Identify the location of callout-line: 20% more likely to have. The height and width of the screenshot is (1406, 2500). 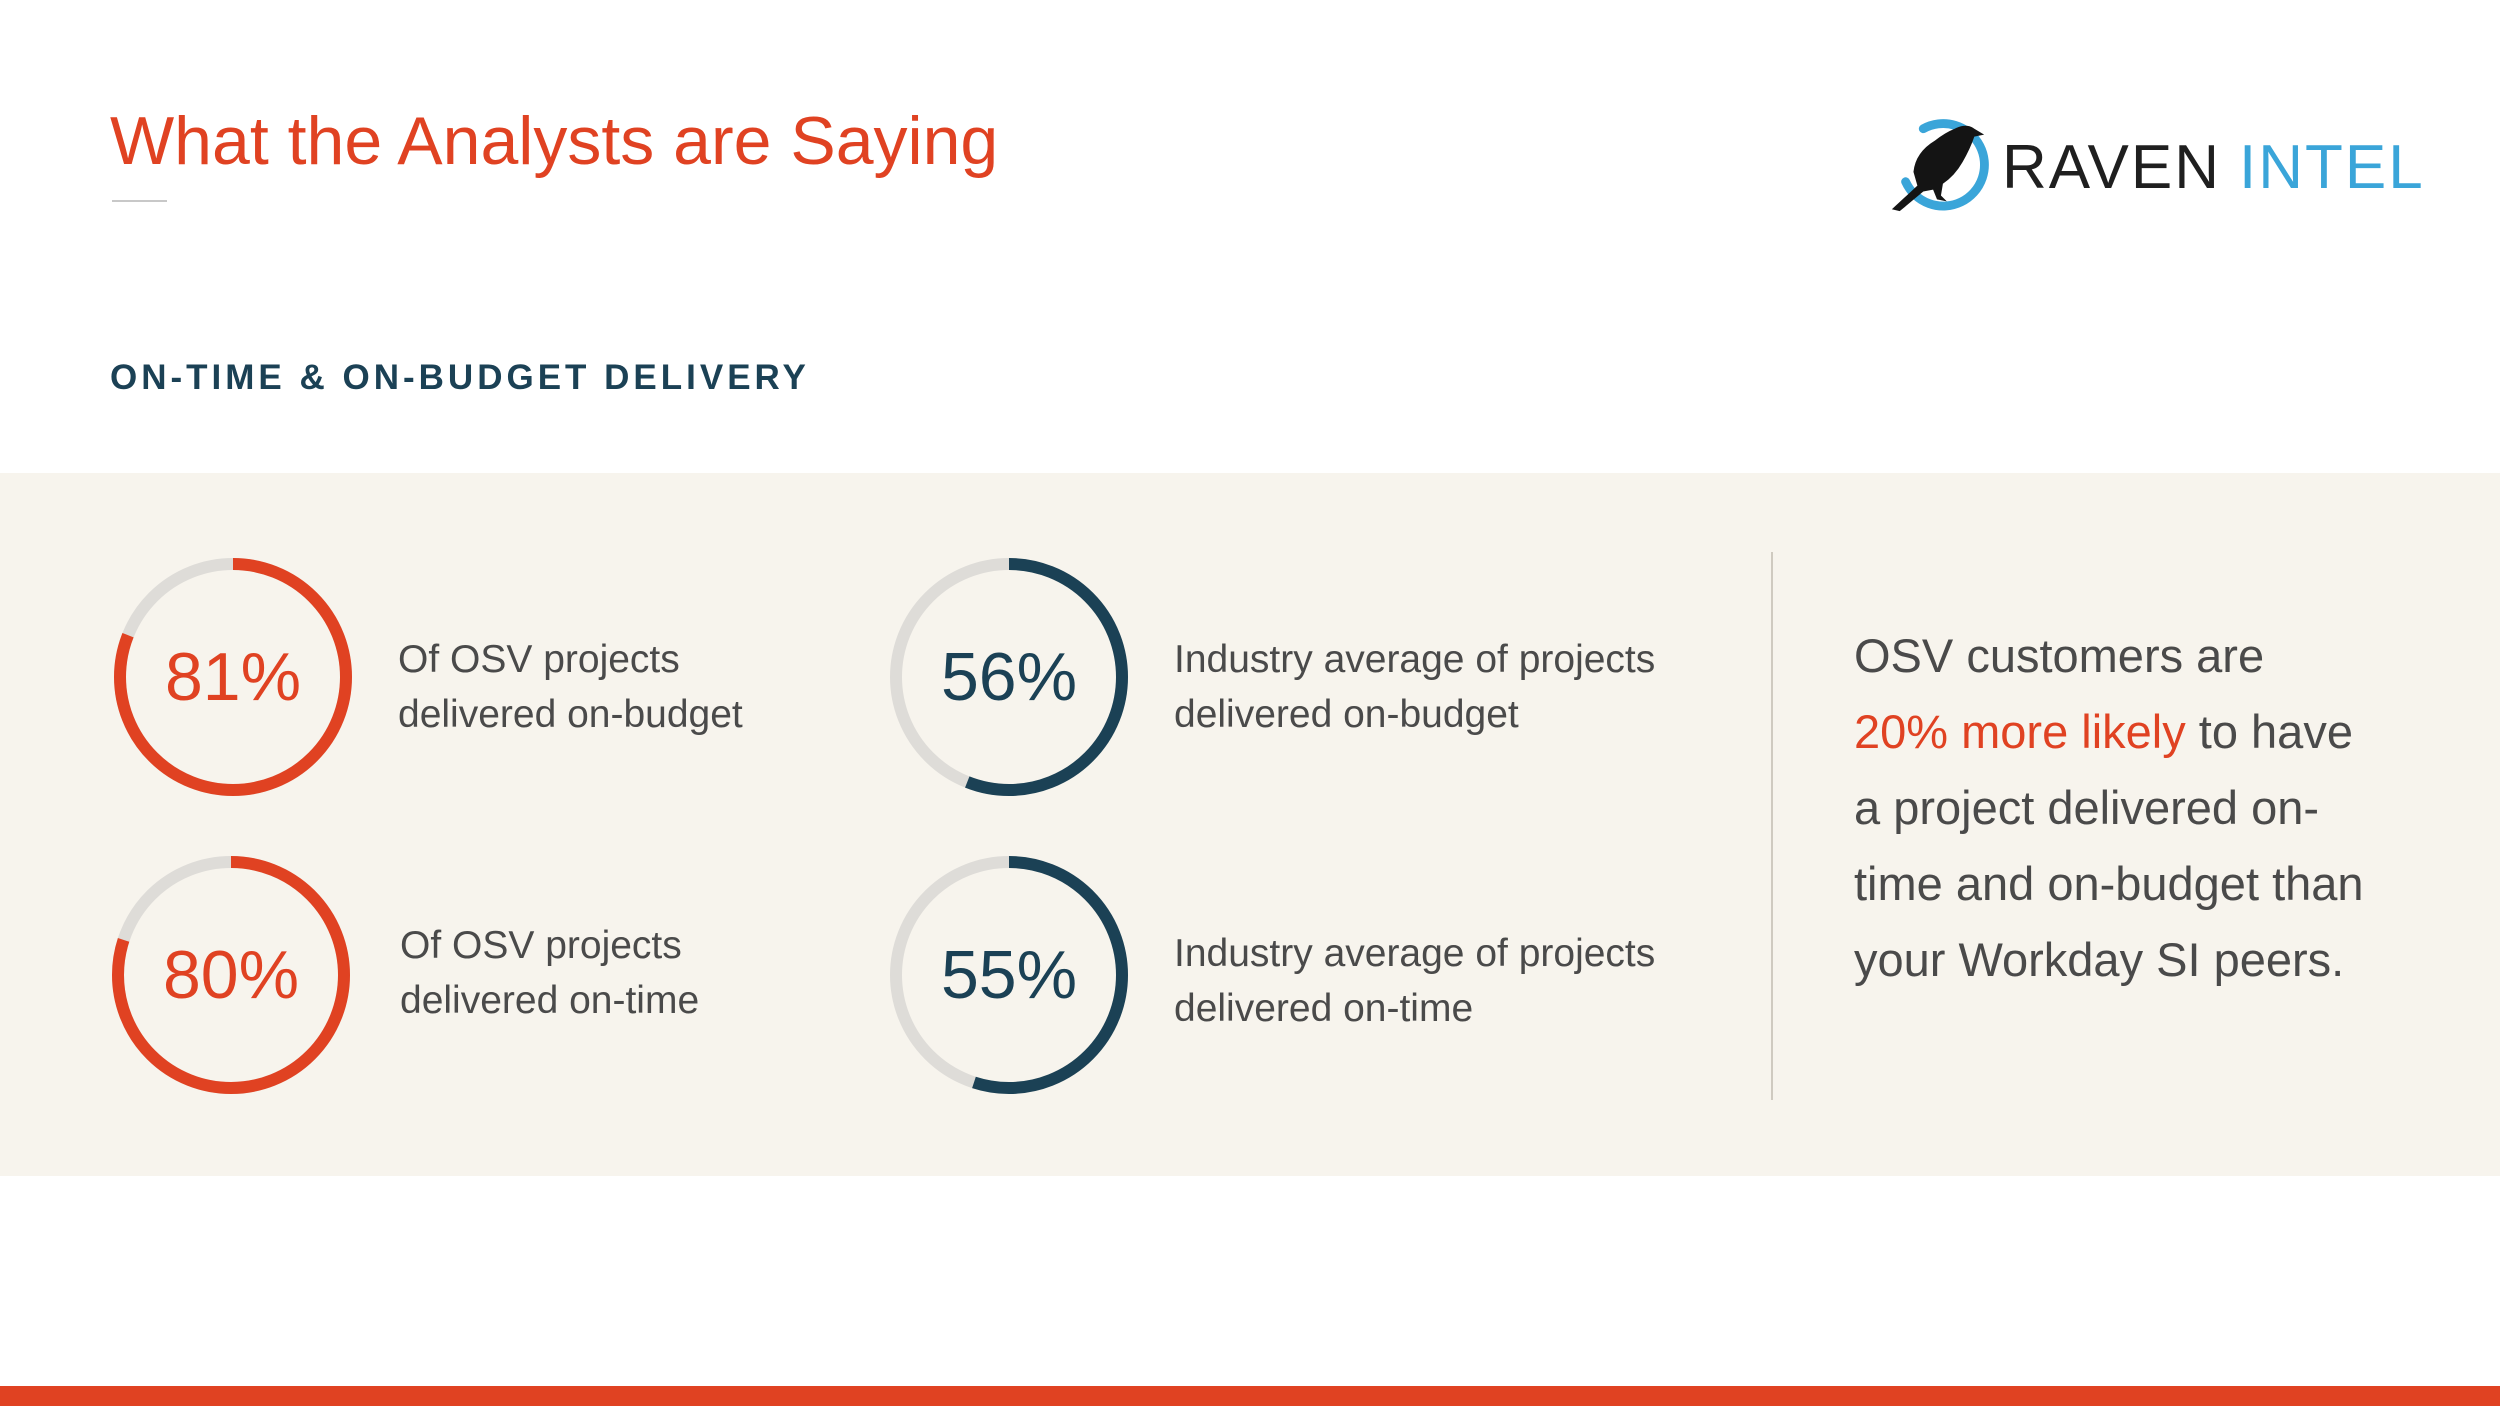
(2134, 732).